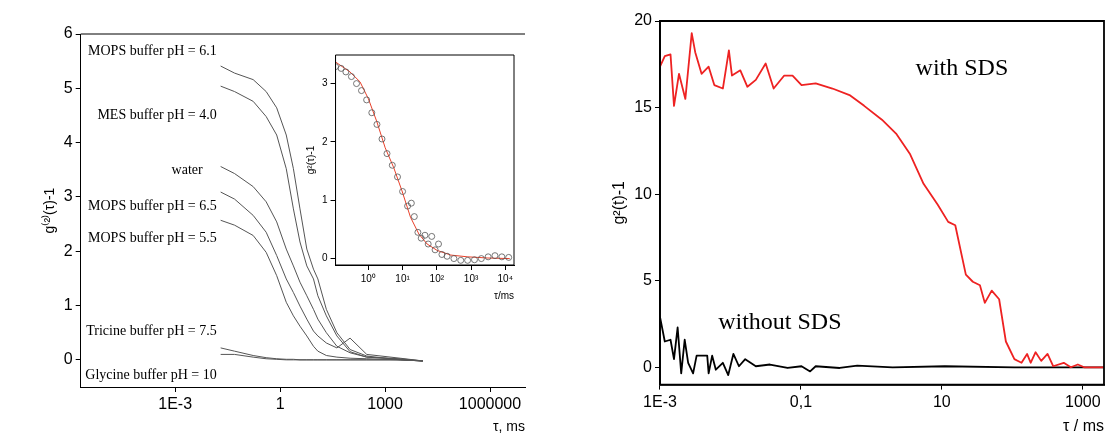 The width and height of the screenshot is (1106, 438). What do you see at coordinates (151, 375) in the screenshot?
I see `series-label: Glycine buffer pH = 10` at bounding box center [151, 375].